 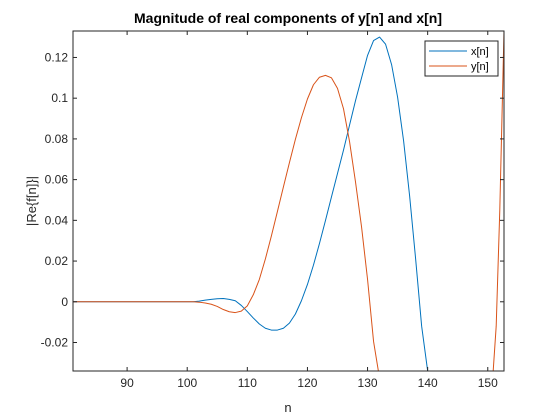 I want to click on y-tick-label: 0.12, so click(x=57, y=57).